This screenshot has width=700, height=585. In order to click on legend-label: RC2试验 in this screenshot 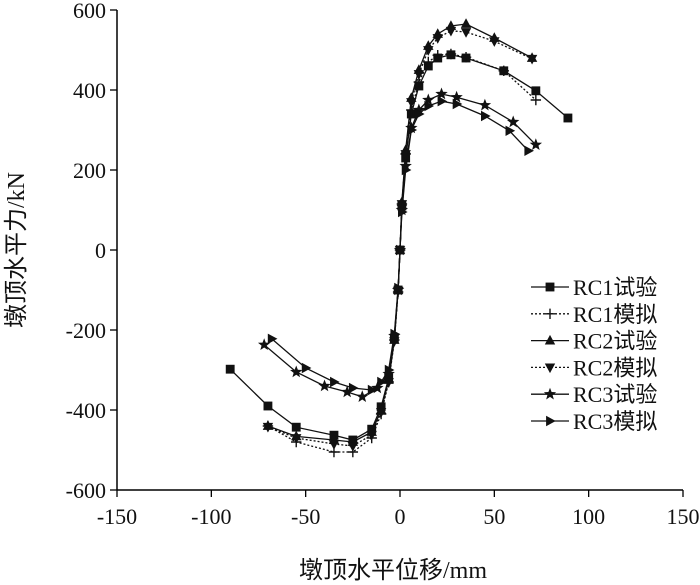, I will do `click(615, 341)`.